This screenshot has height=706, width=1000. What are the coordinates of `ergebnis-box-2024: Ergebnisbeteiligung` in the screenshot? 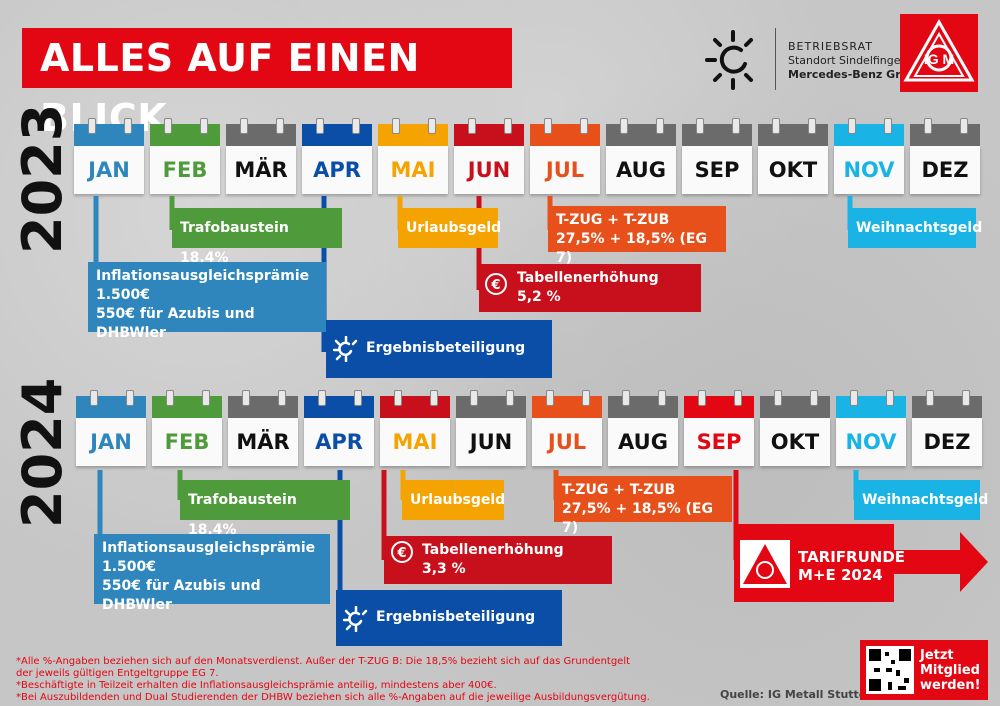 It's located at (449, 618).